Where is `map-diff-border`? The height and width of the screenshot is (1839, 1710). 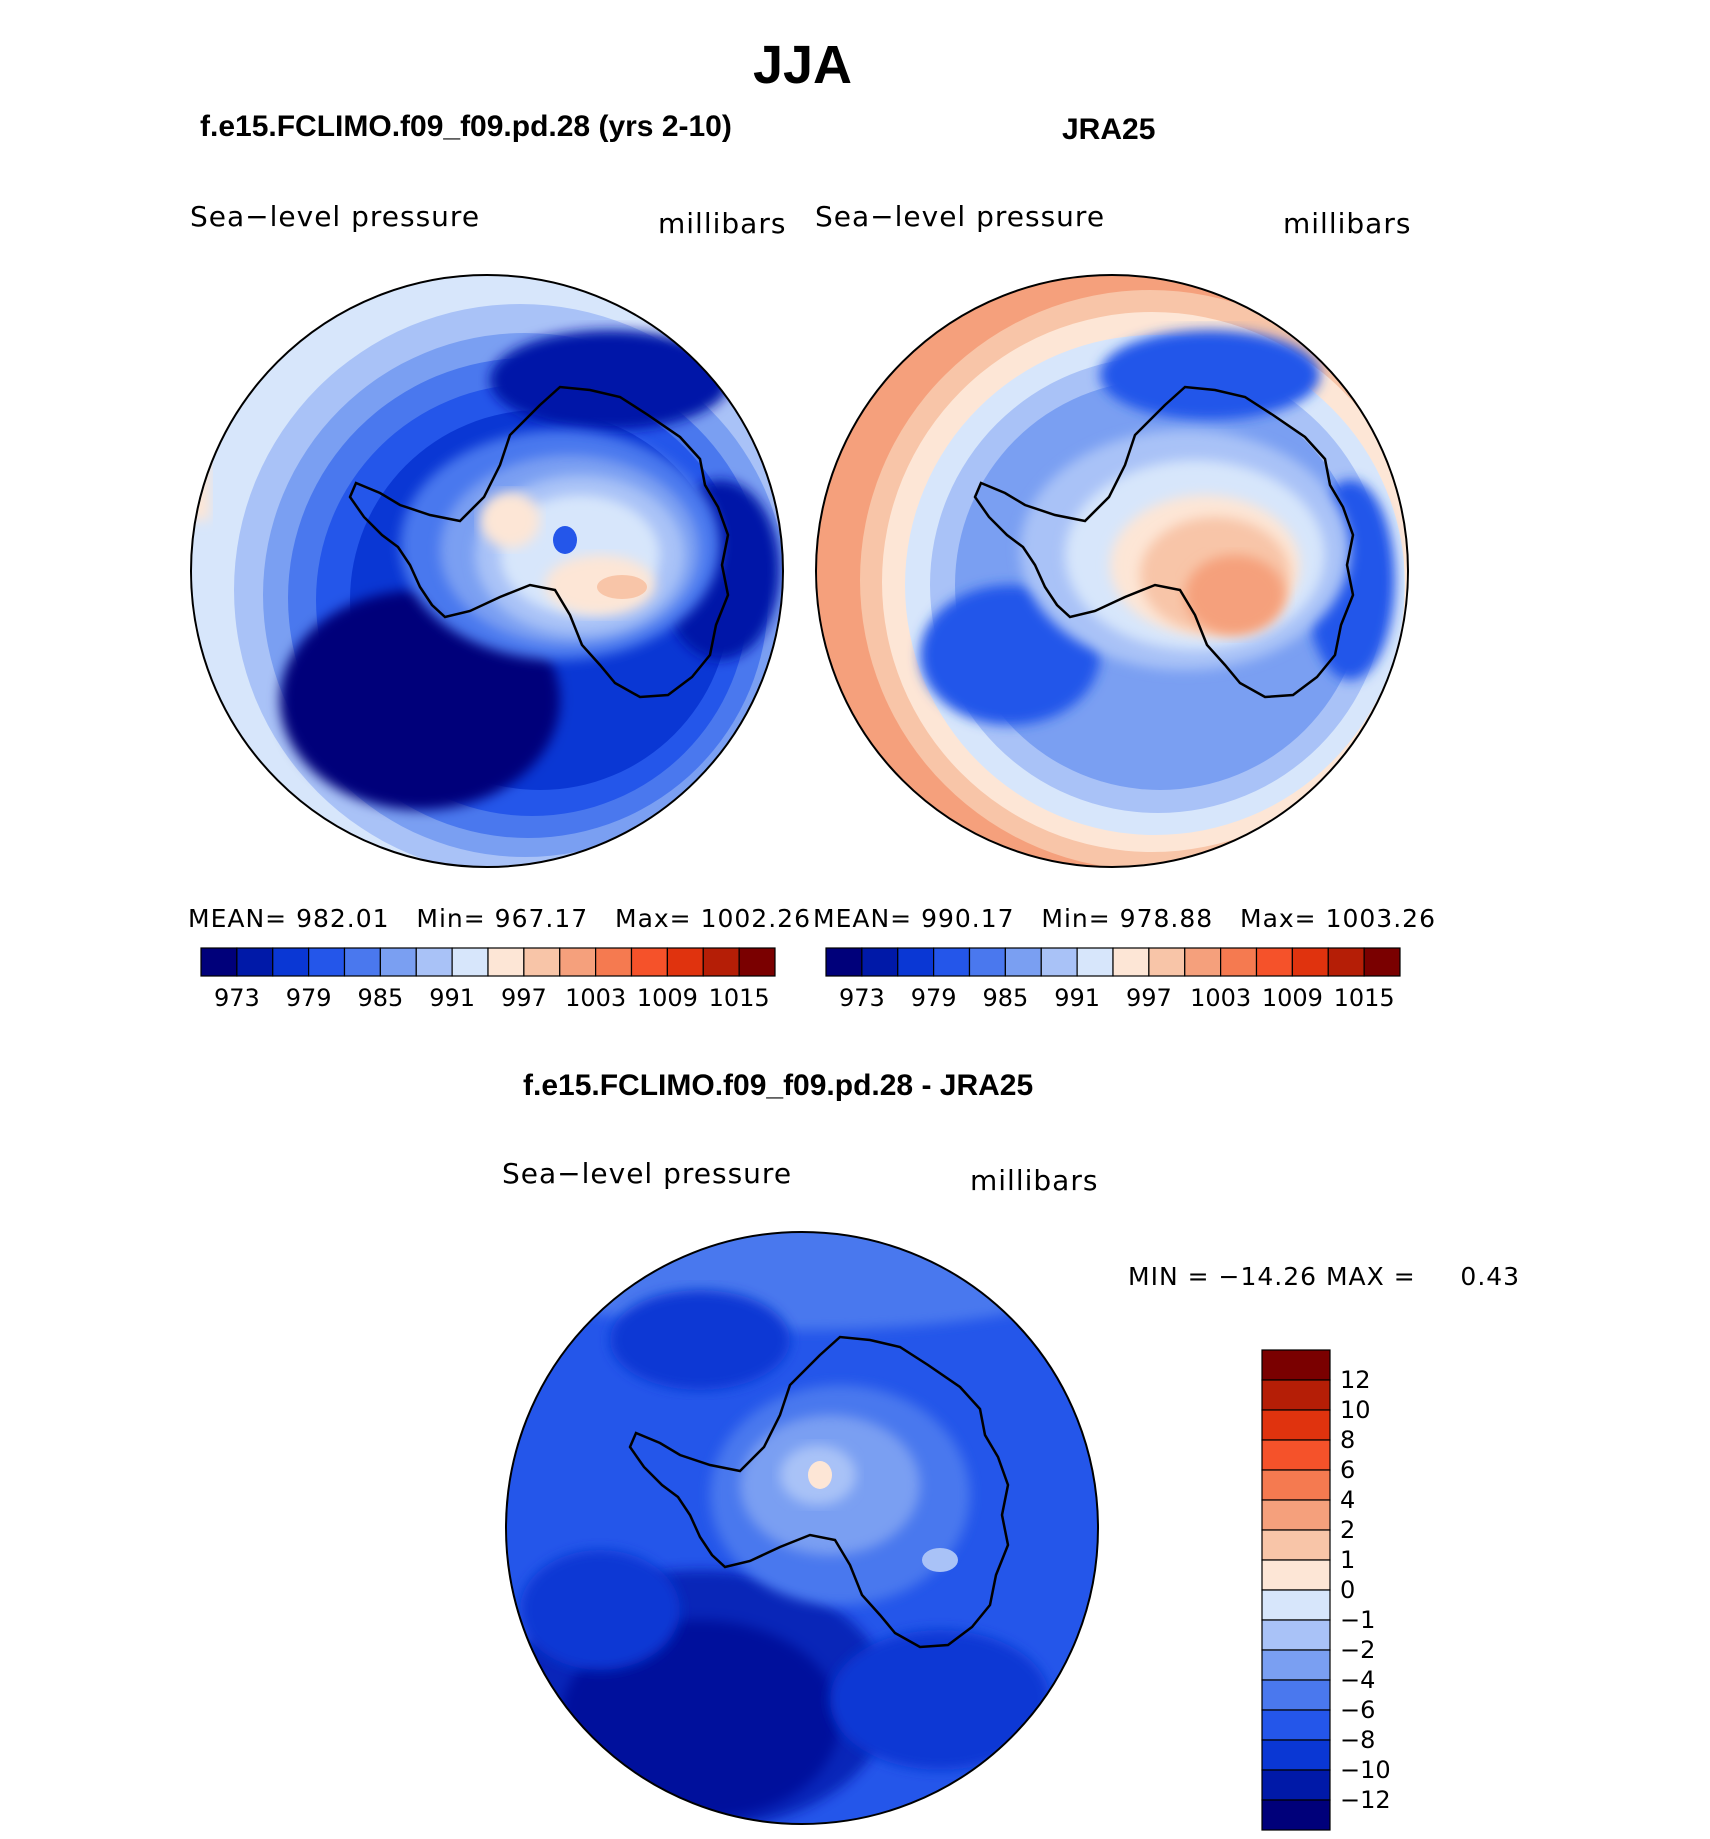
map-diff-border is located at coordinates (802, 1528).